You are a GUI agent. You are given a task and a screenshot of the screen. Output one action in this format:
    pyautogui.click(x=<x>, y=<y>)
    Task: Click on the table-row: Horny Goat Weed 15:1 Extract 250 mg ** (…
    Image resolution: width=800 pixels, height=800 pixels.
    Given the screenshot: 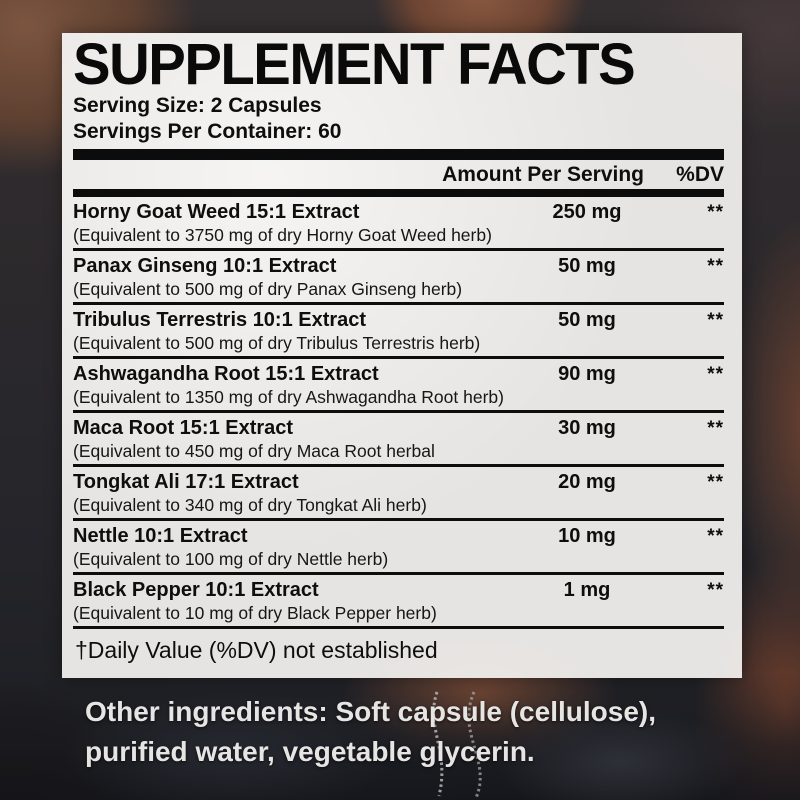 What is the action you would take?
    pyautogui.click(x=398, y=224)
    